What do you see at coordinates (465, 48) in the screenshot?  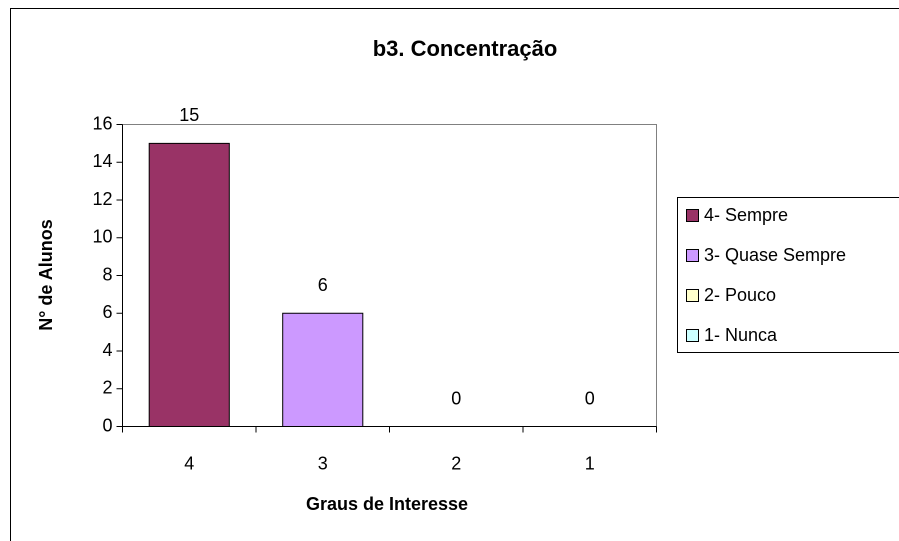 I see `chart-title: b3. Concentração` at bounding box center [465, 48].